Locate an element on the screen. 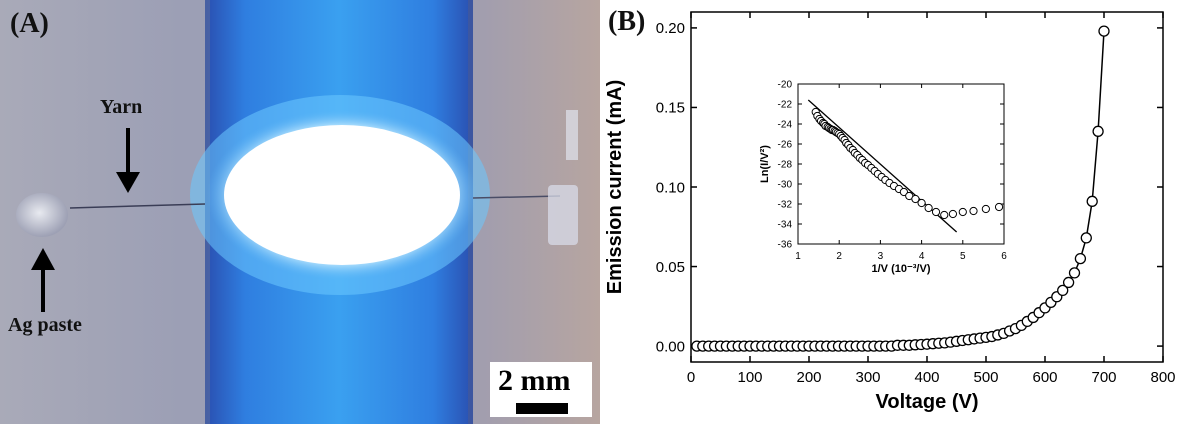  x-tick-label: 0 is located at coordinates (691, 377).